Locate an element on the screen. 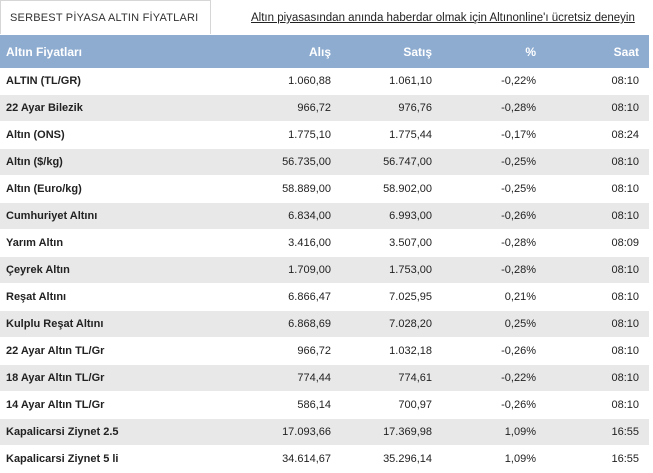 The height and width of the screenshot is (473, 653). row-name: Reşat Altını is located at coordinates (85, 297).